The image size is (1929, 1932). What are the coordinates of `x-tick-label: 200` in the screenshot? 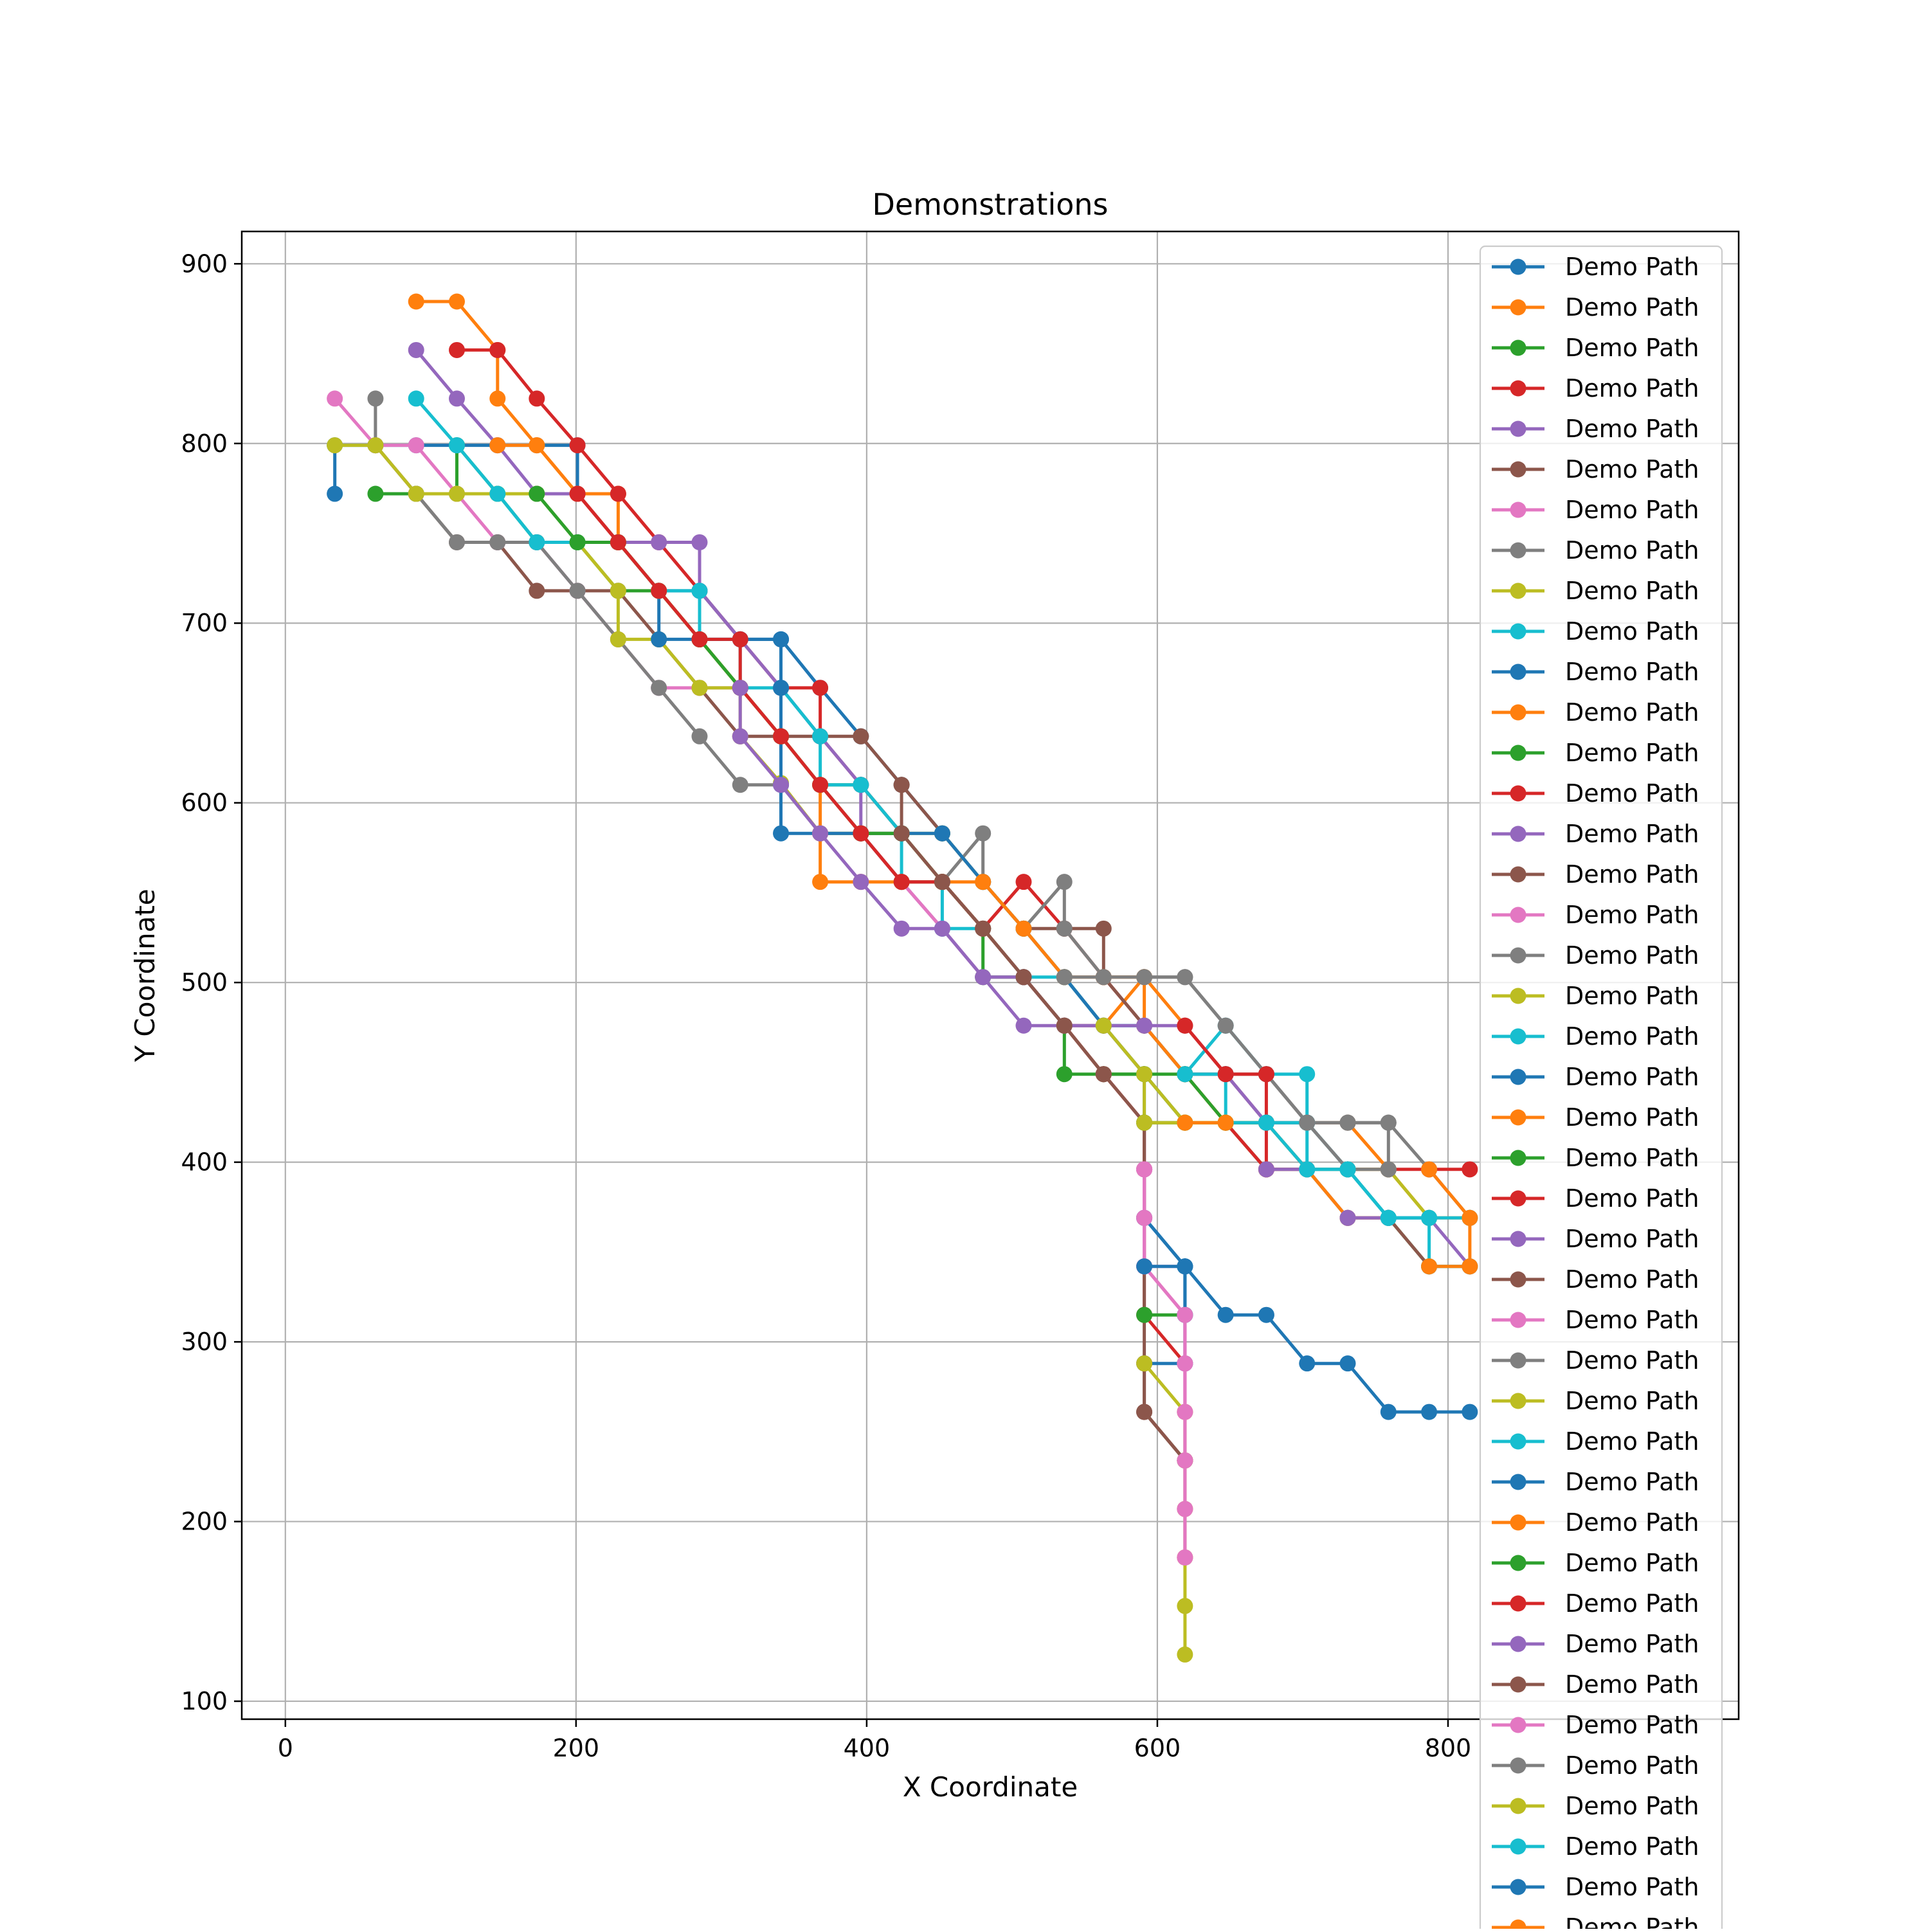 It's located at (576, 1748).